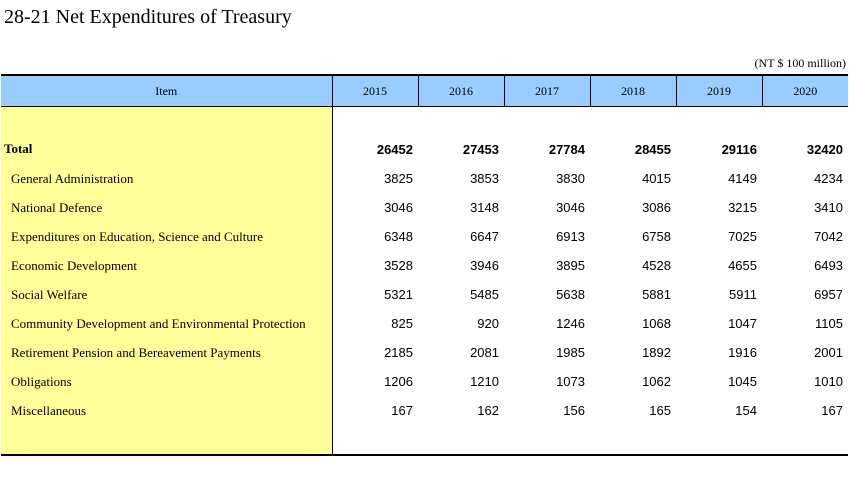  I want to click on value-cell: 32420, so click(824, 149).